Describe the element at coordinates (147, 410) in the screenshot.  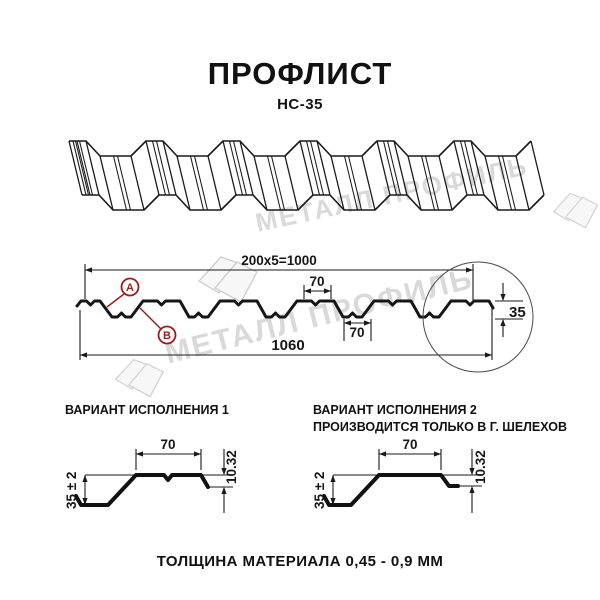
I see `variant1-title: ВАРИАНТ ИСПОЛНЕНИЯ 1` at that location.